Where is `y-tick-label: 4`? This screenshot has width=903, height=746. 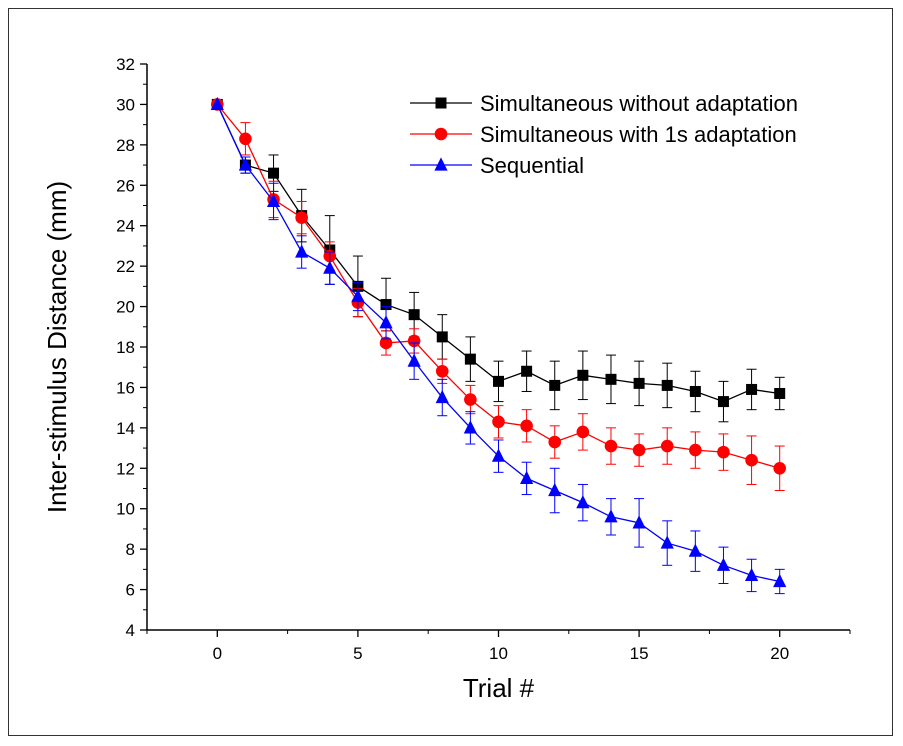 y-tick-label: 4 is located at coordinates (130, 630).